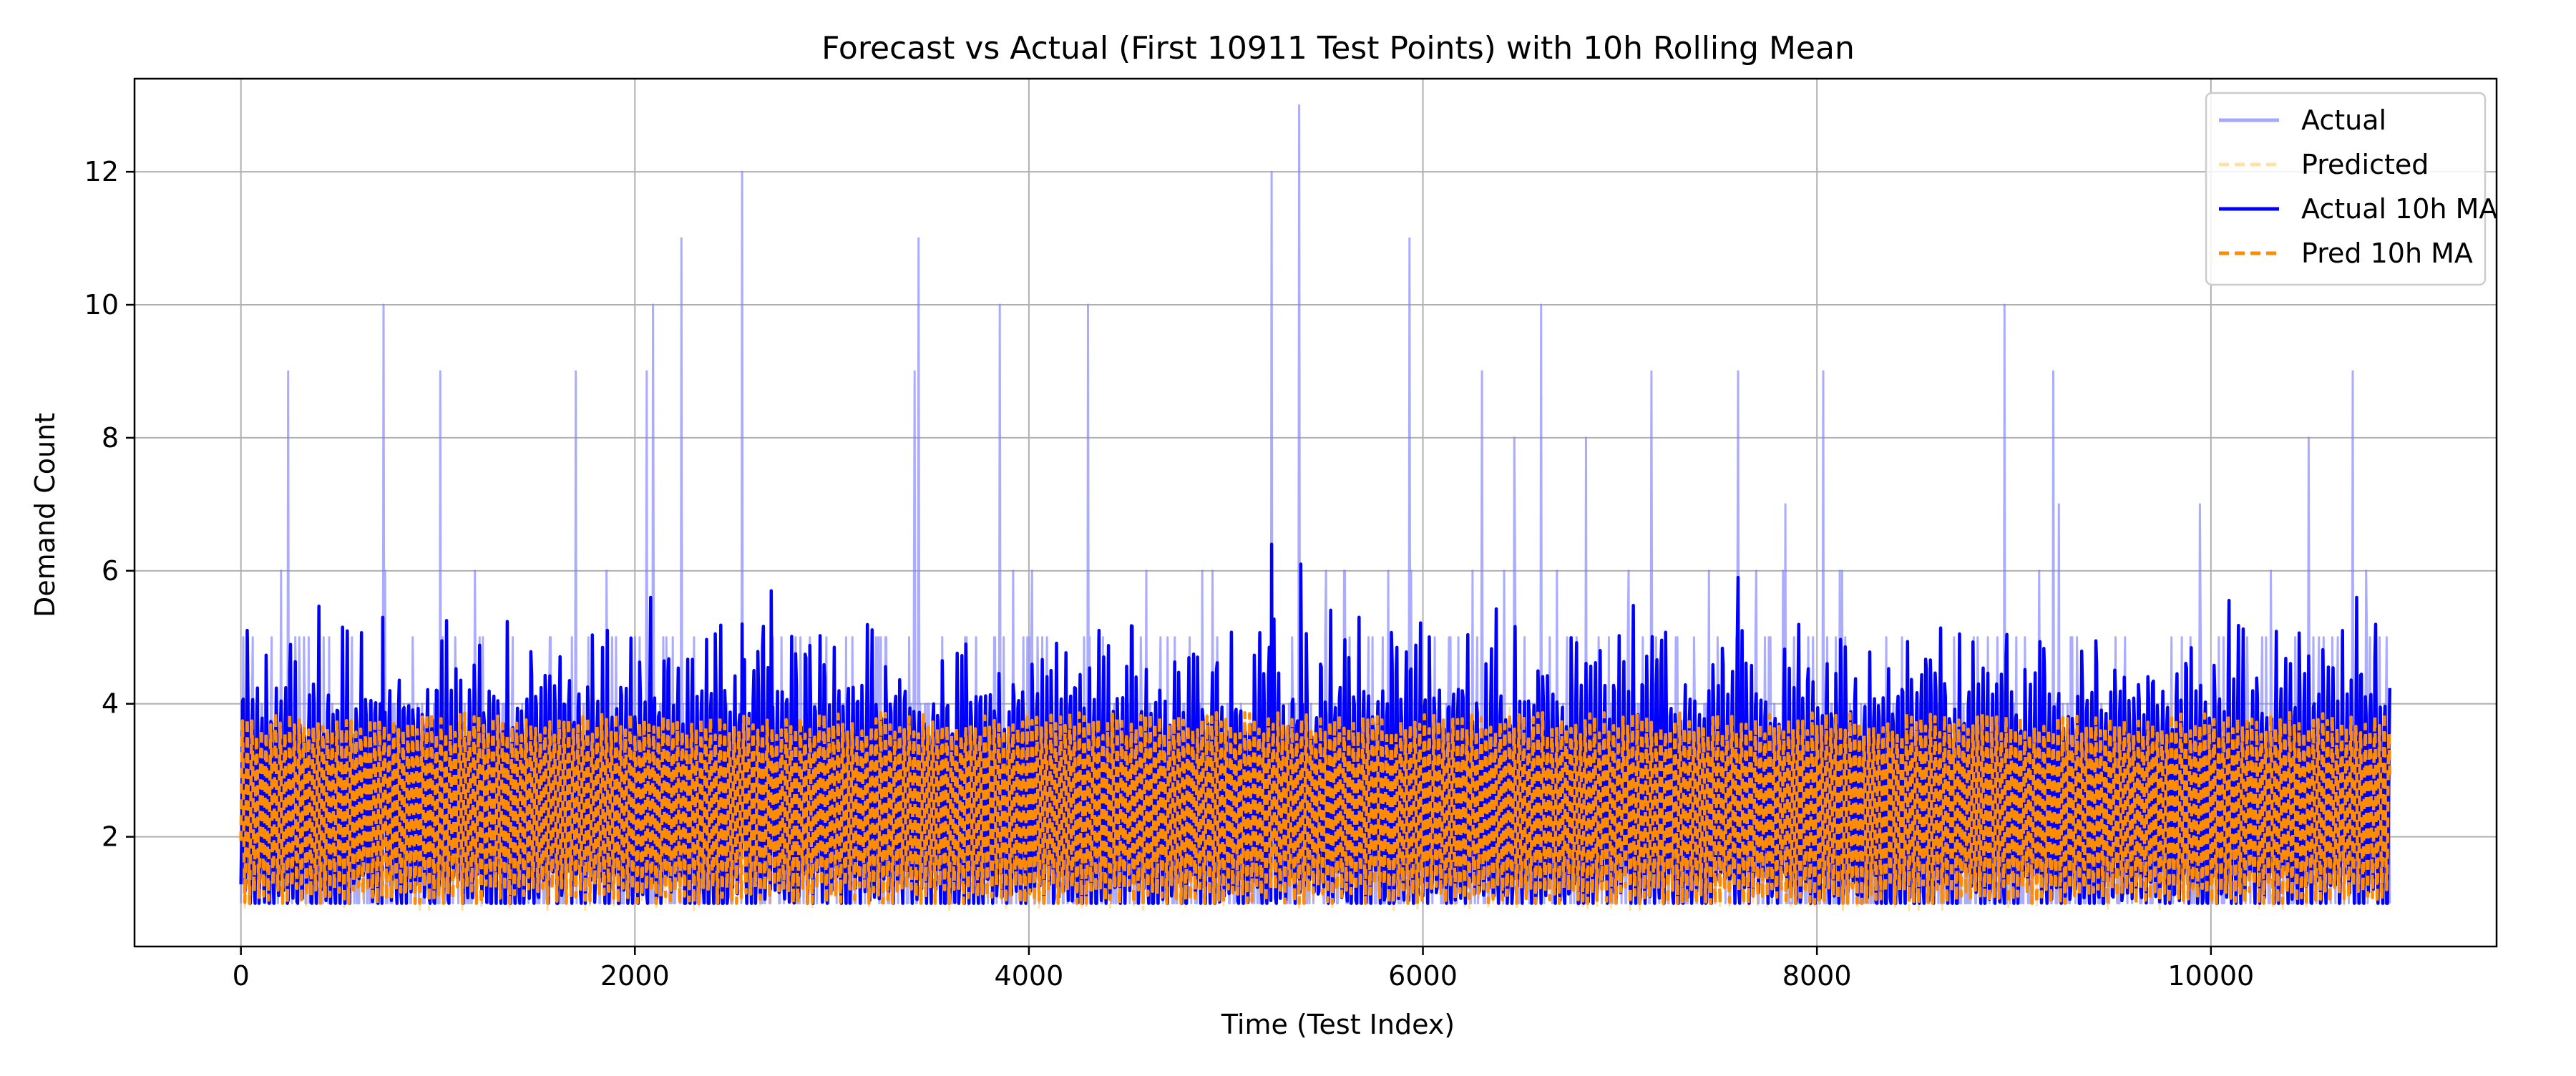  Describe the element at coordinates (101, 305) in the screenshot. I see `y-tick-label: 10` at that location.